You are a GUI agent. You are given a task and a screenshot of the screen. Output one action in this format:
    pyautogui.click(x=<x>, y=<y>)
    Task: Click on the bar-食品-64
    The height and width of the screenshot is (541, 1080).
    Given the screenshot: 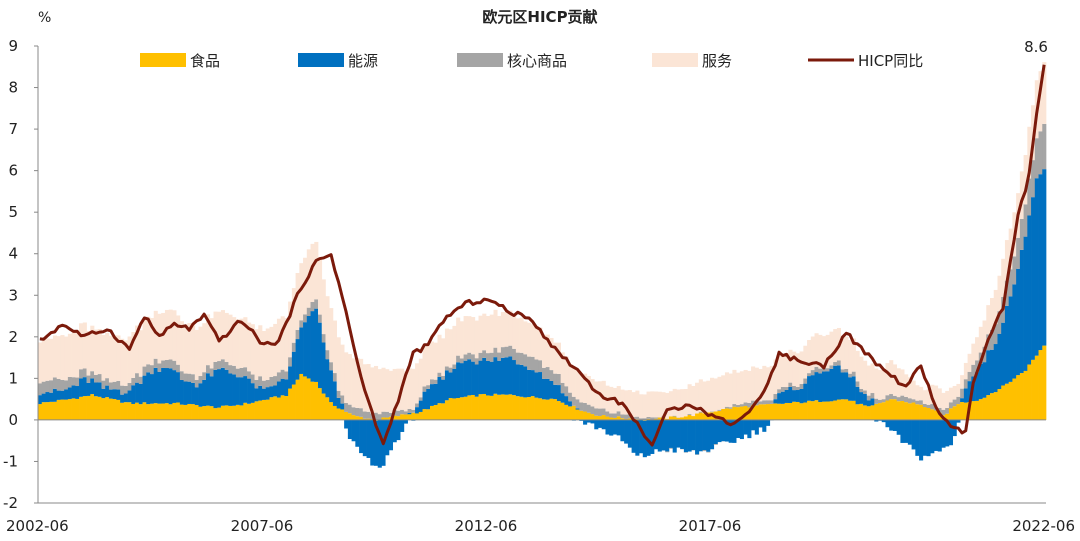 What is the action you would take?
    pyautogui.click(x=279, y=408)
    